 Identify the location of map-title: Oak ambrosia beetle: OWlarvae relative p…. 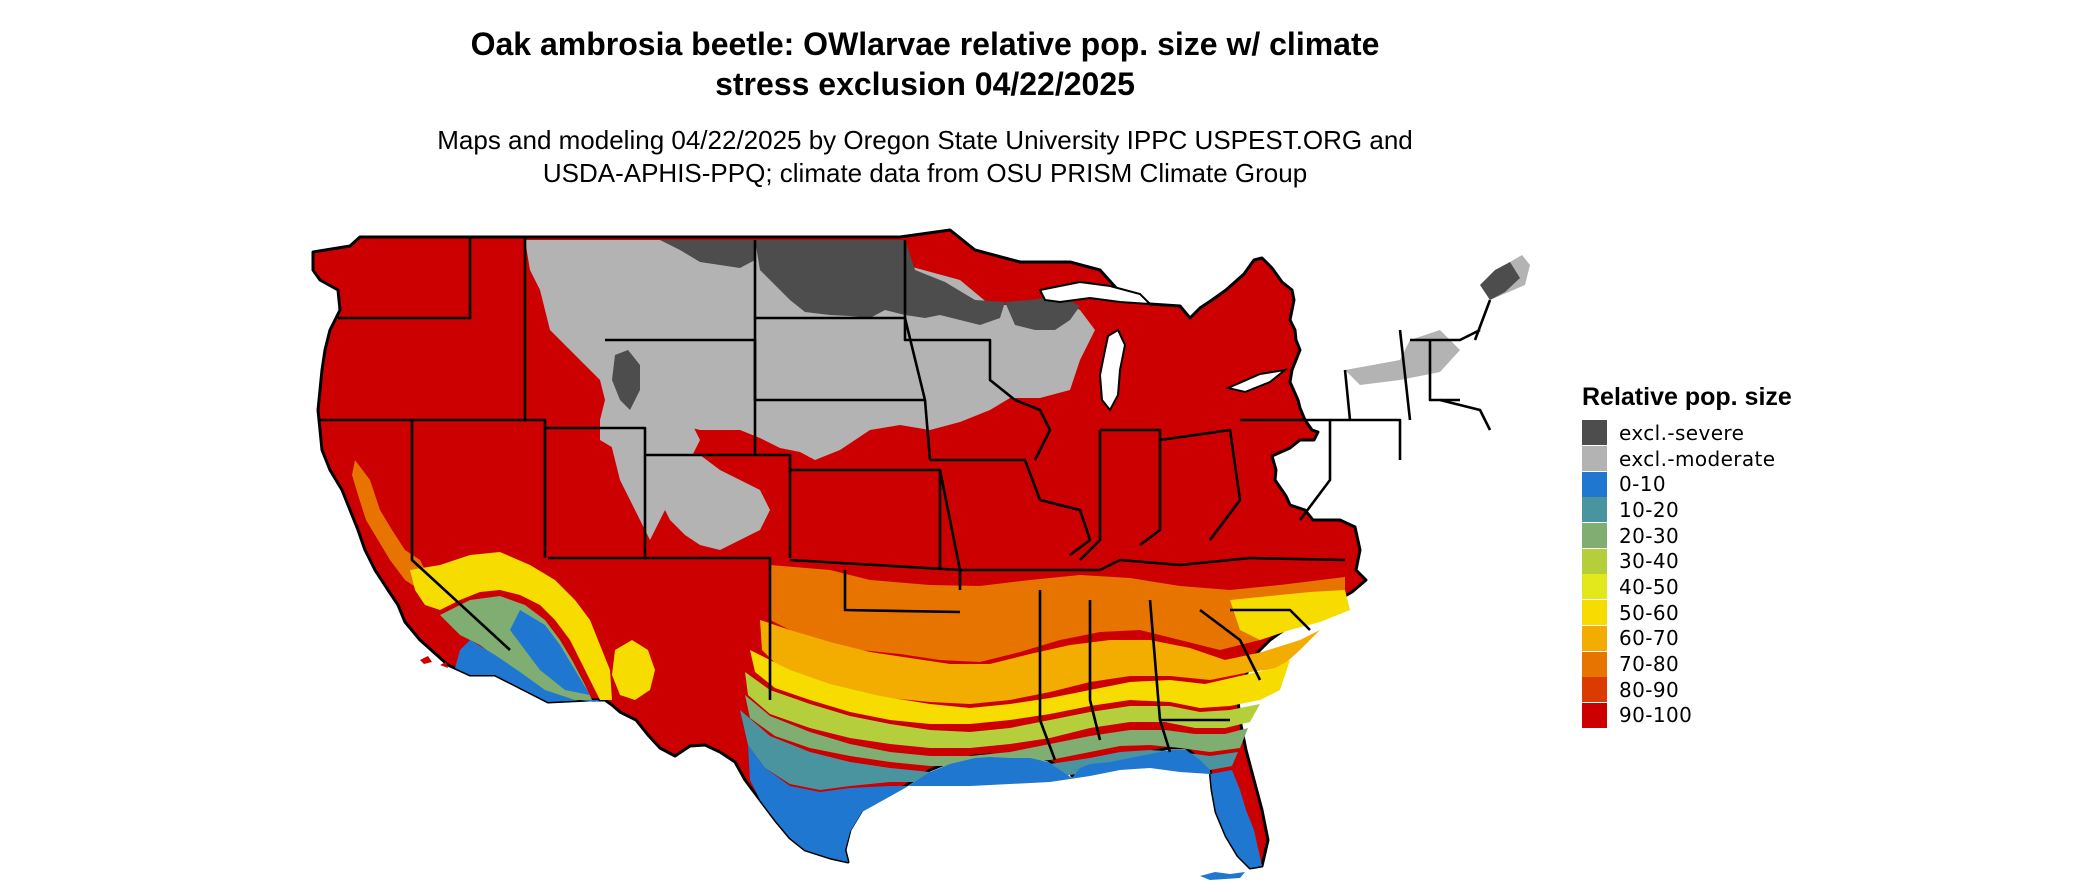
(925, 64).